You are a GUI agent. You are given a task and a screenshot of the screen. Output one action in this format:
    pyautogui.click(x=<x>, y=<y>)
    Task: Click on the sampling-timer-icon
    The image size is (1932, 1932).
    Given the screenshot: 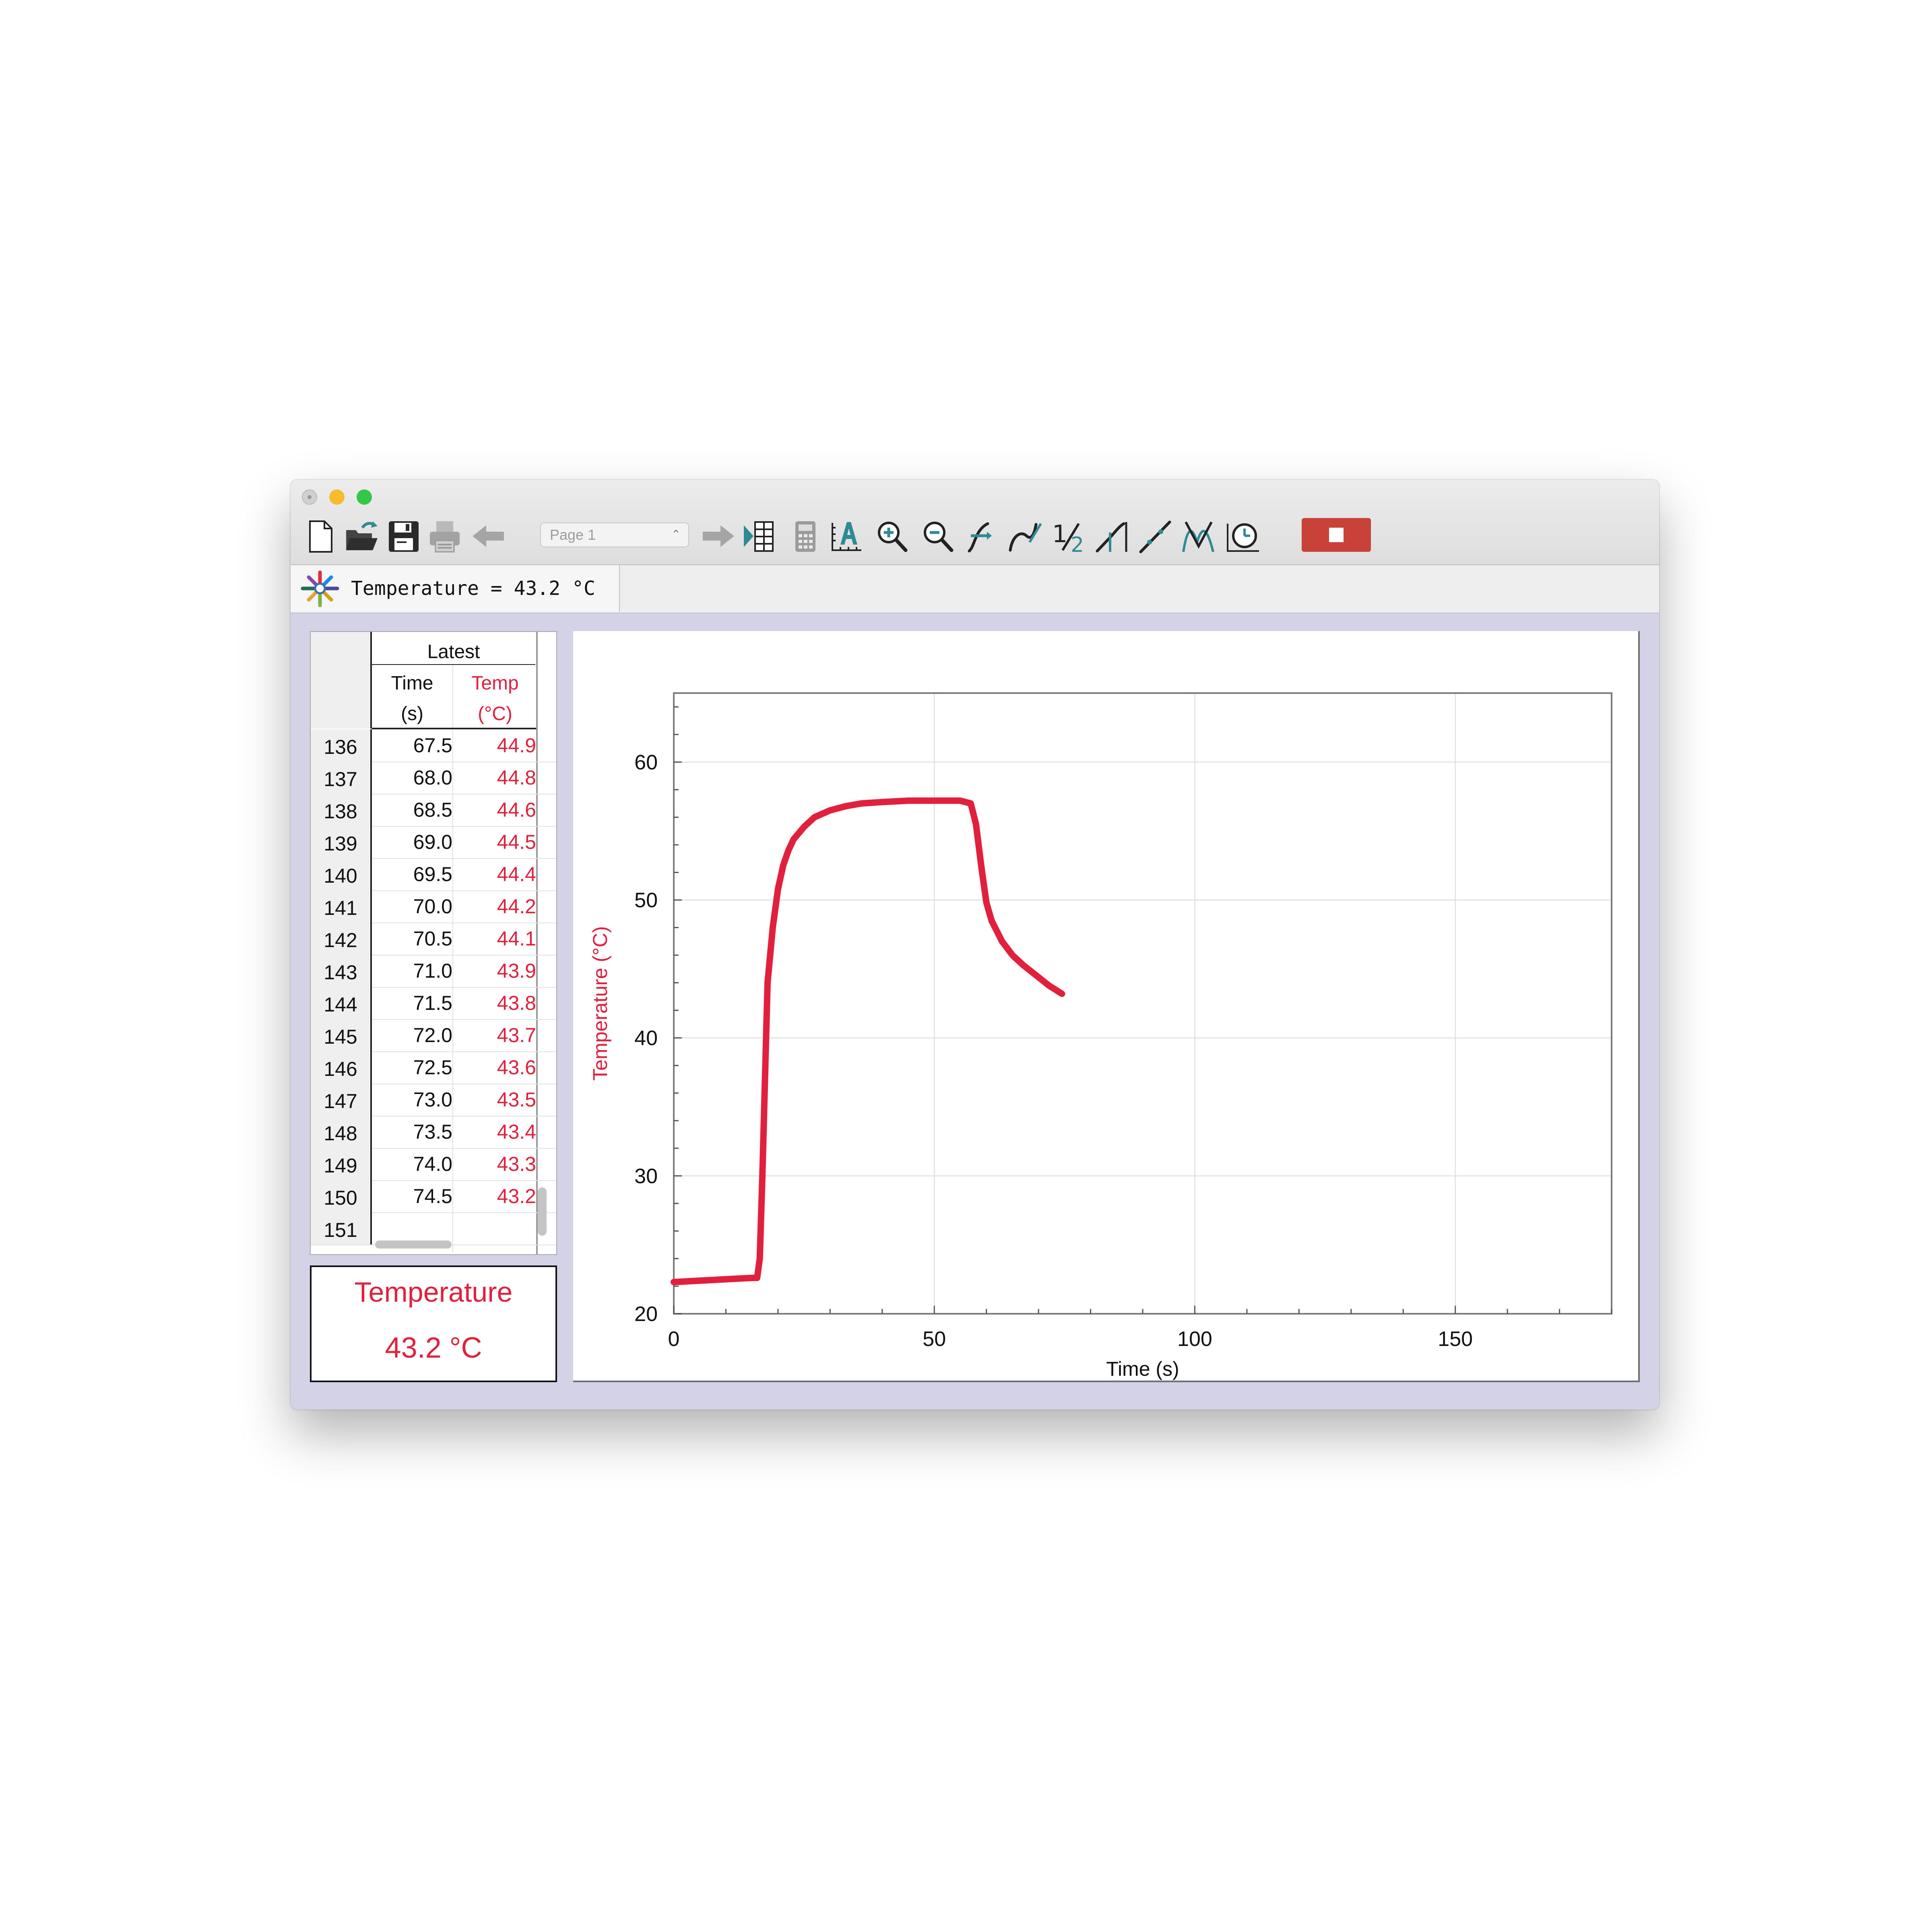 What is the action you would take?
    pyautogui.click(x=1242, y=536)
    